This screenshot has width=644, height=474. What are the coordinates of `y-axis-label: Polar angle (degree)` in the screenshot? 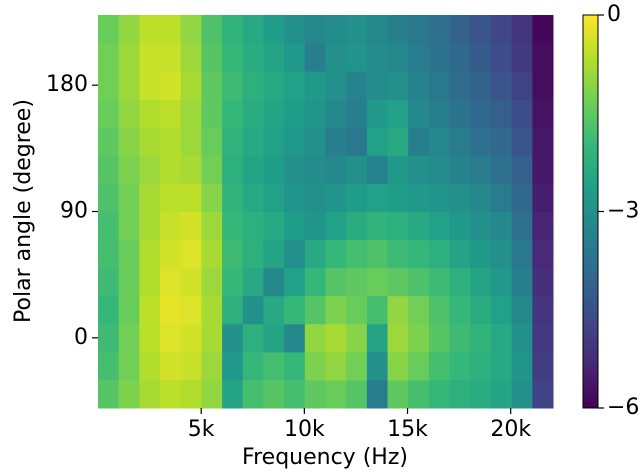 It's located at (23, 211).